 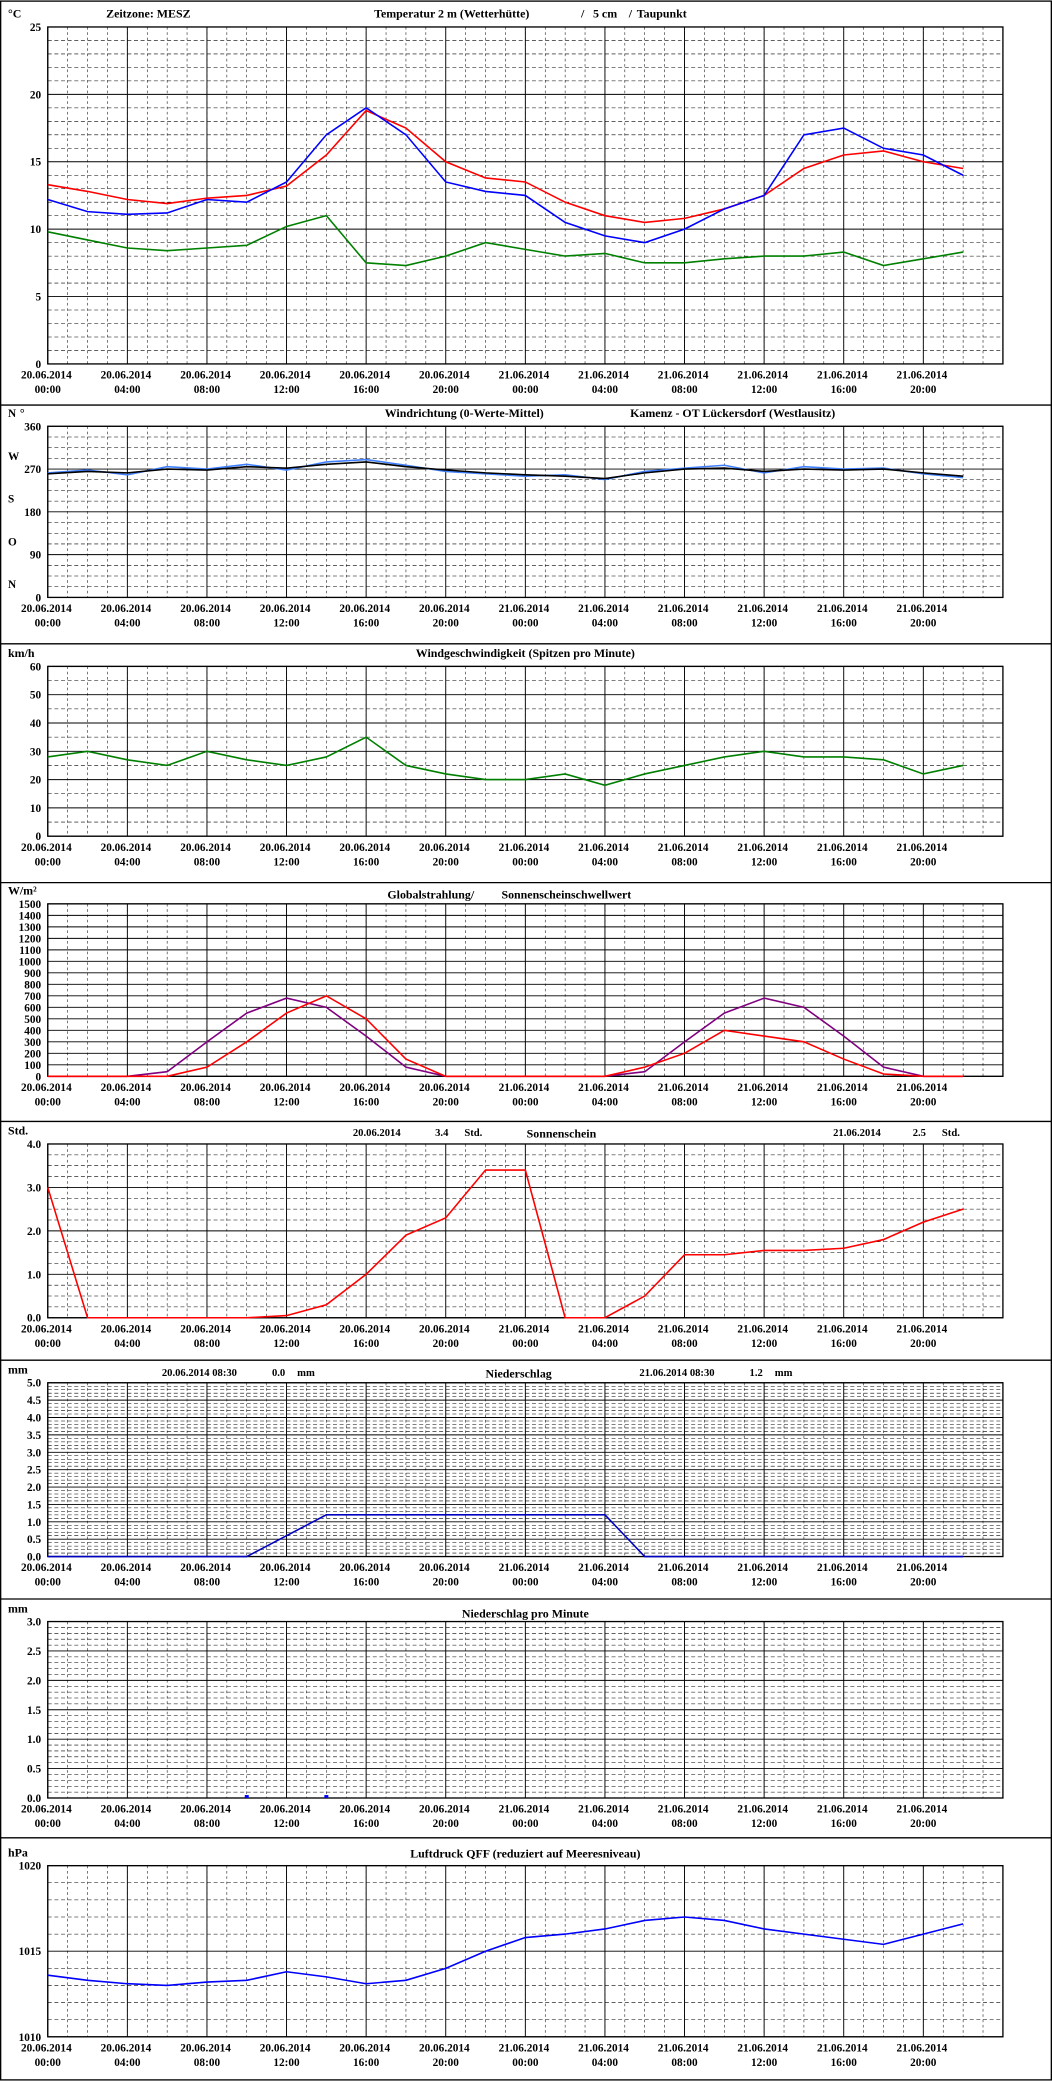 What do you see at coordinates (18, 1852) in the screenshot?
I see `y-unit-label: hPa` at bounding box center [18, 1852].